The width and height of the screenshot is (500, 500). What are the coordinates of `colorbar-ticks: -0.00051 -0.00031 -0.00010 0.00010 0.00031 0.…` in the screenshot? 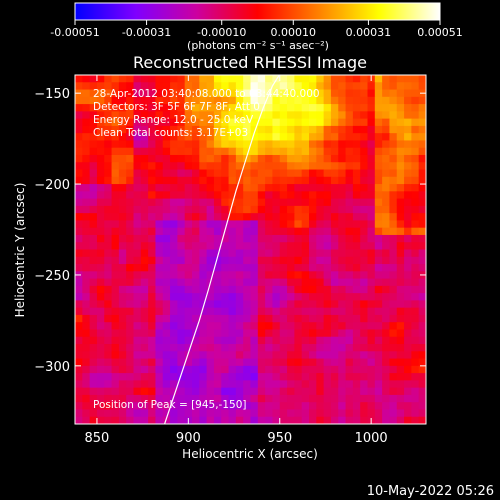 It's located at (256, 29).